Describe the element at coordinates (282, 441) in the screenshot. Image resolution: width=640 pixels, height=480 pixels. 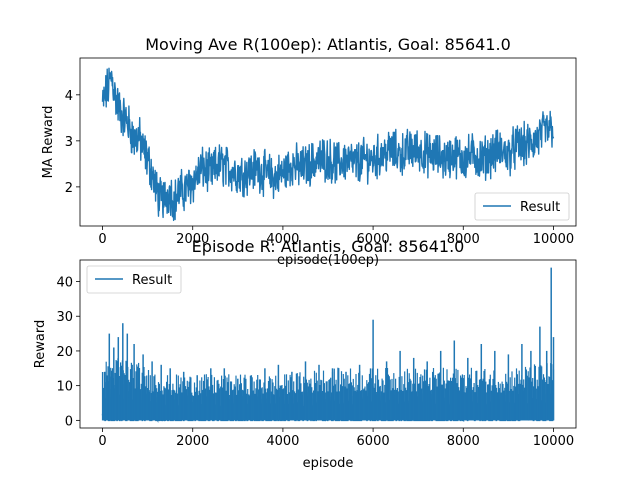
I see `episode-reward-x-tick-label: 4000` at that location.